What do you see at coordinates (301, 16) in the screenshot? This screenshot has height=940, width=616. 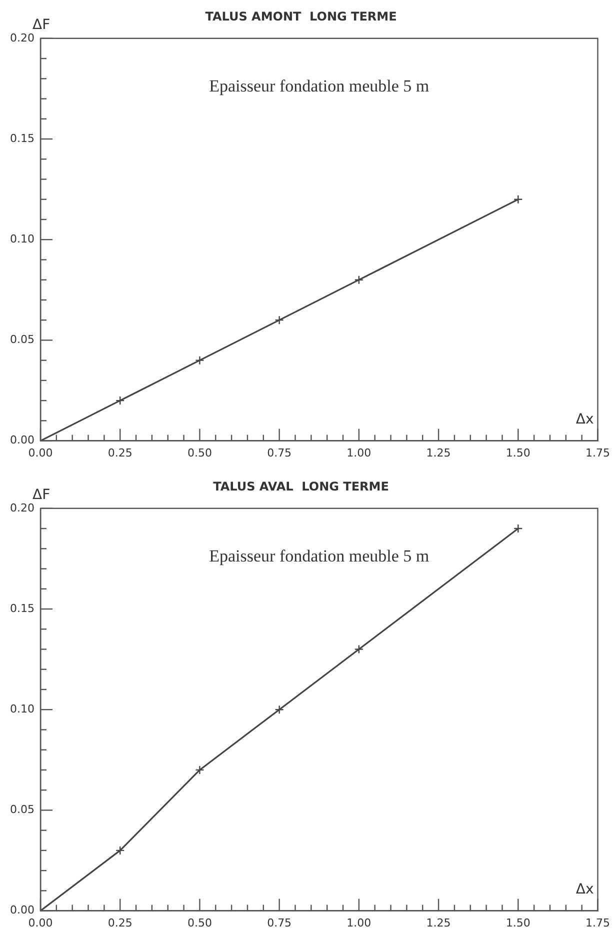 I see `chart-title: TALUS AMONT LONG TERME` at bounding box center [301, 16].